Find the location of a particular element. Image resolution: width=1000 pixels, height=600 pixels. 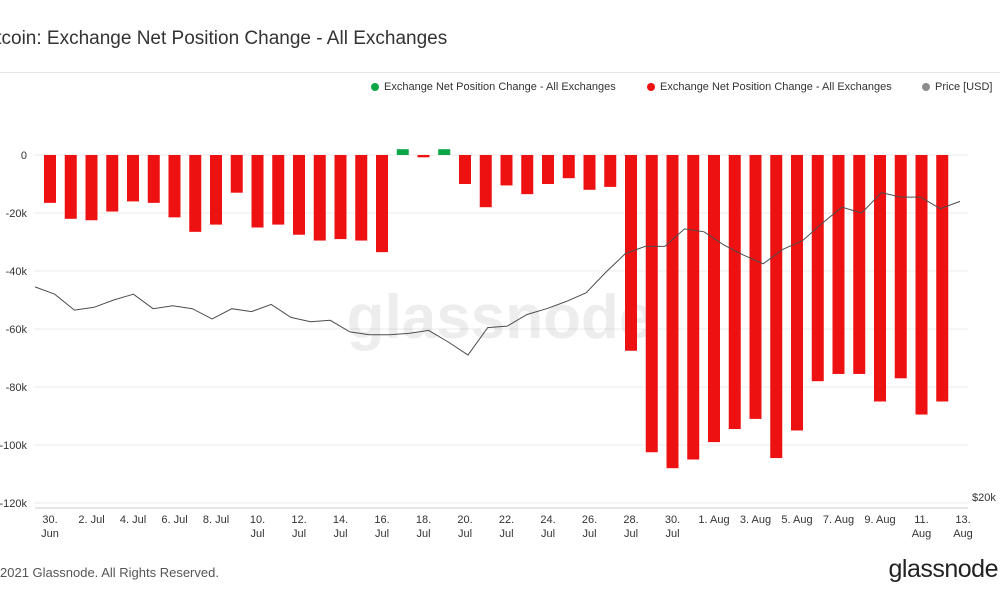

y-tick-label: 0 is located at coordinates (24, 156).